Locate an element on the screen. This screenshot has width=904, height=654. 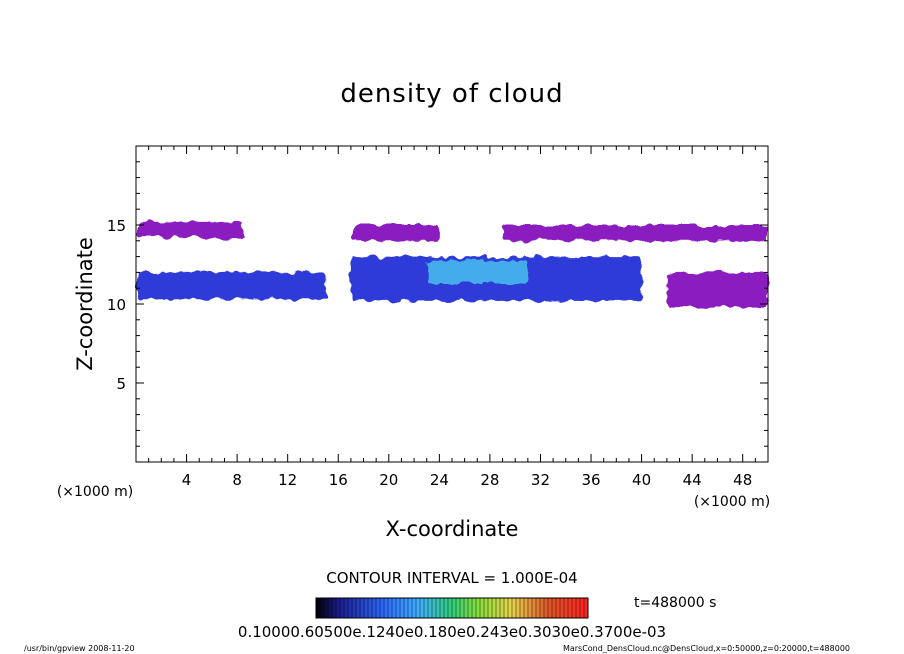
x-unit-right: (×1000 m) is located at coordinates (732, 502).